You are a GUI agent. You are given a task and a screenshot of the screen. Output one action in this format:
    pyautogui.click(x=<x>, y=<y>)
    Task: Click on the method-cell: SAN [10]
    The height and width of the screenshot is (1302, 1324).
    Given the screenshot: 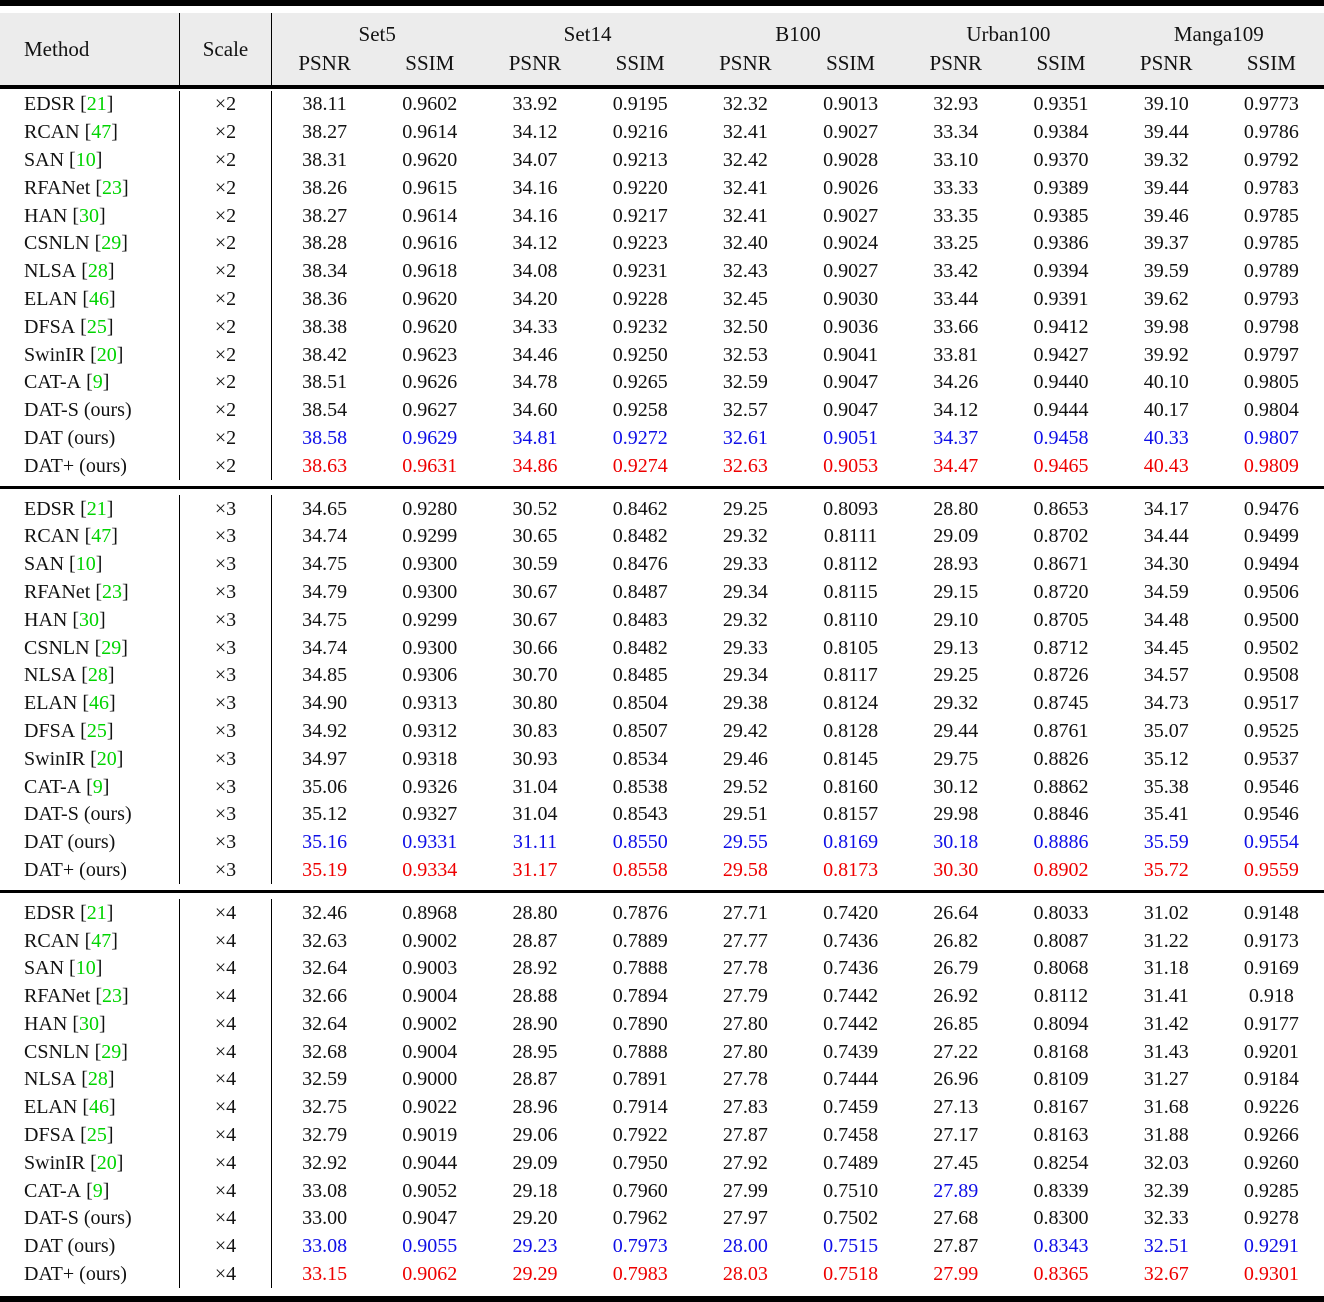 What is the action you would take?
    pyautogui.click(x=90, y=968)
    